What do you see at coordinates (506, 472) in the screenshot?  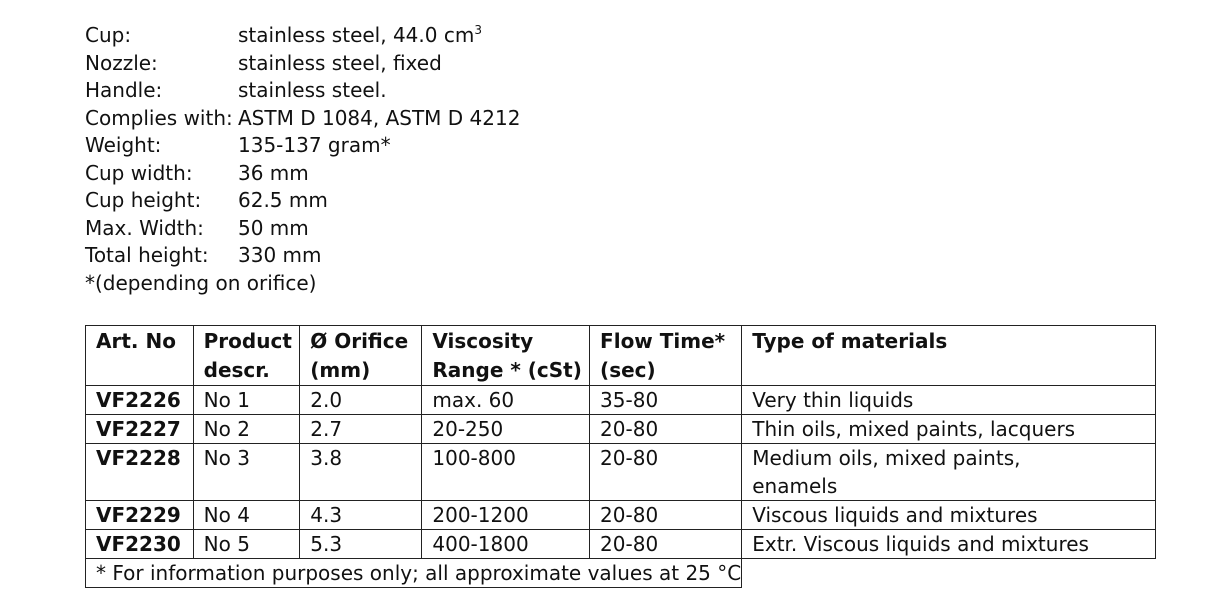 I see `cell-viscosity: 100-800` at bounding box center [506, 472].